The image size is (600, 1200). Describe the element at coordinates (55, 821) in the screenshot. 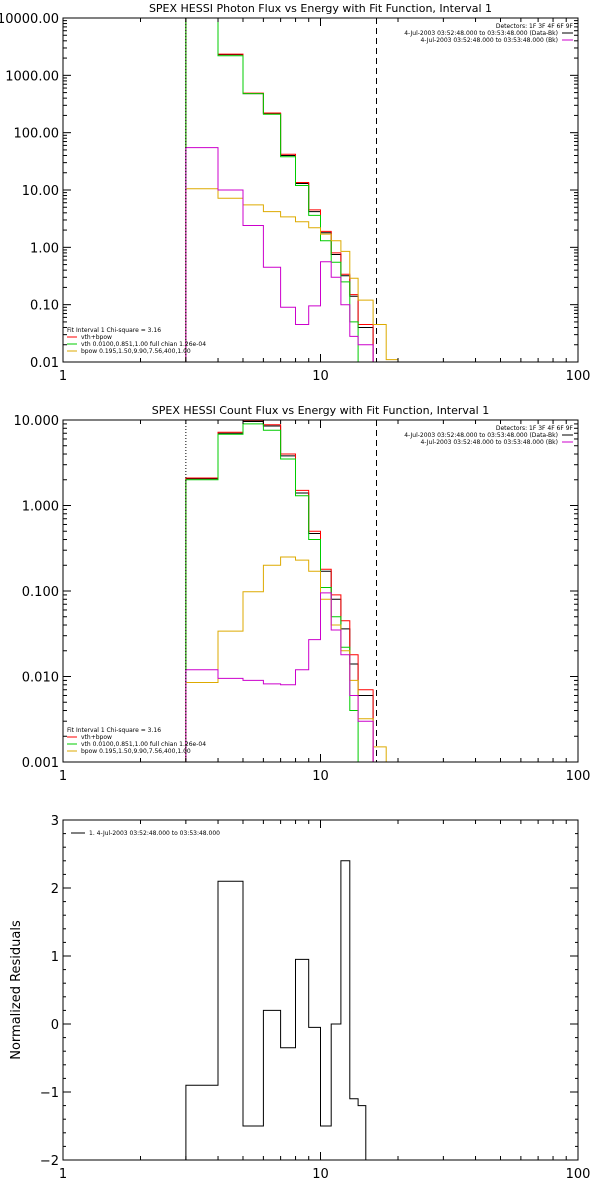

I see `y-tick-label: 3` at that location.